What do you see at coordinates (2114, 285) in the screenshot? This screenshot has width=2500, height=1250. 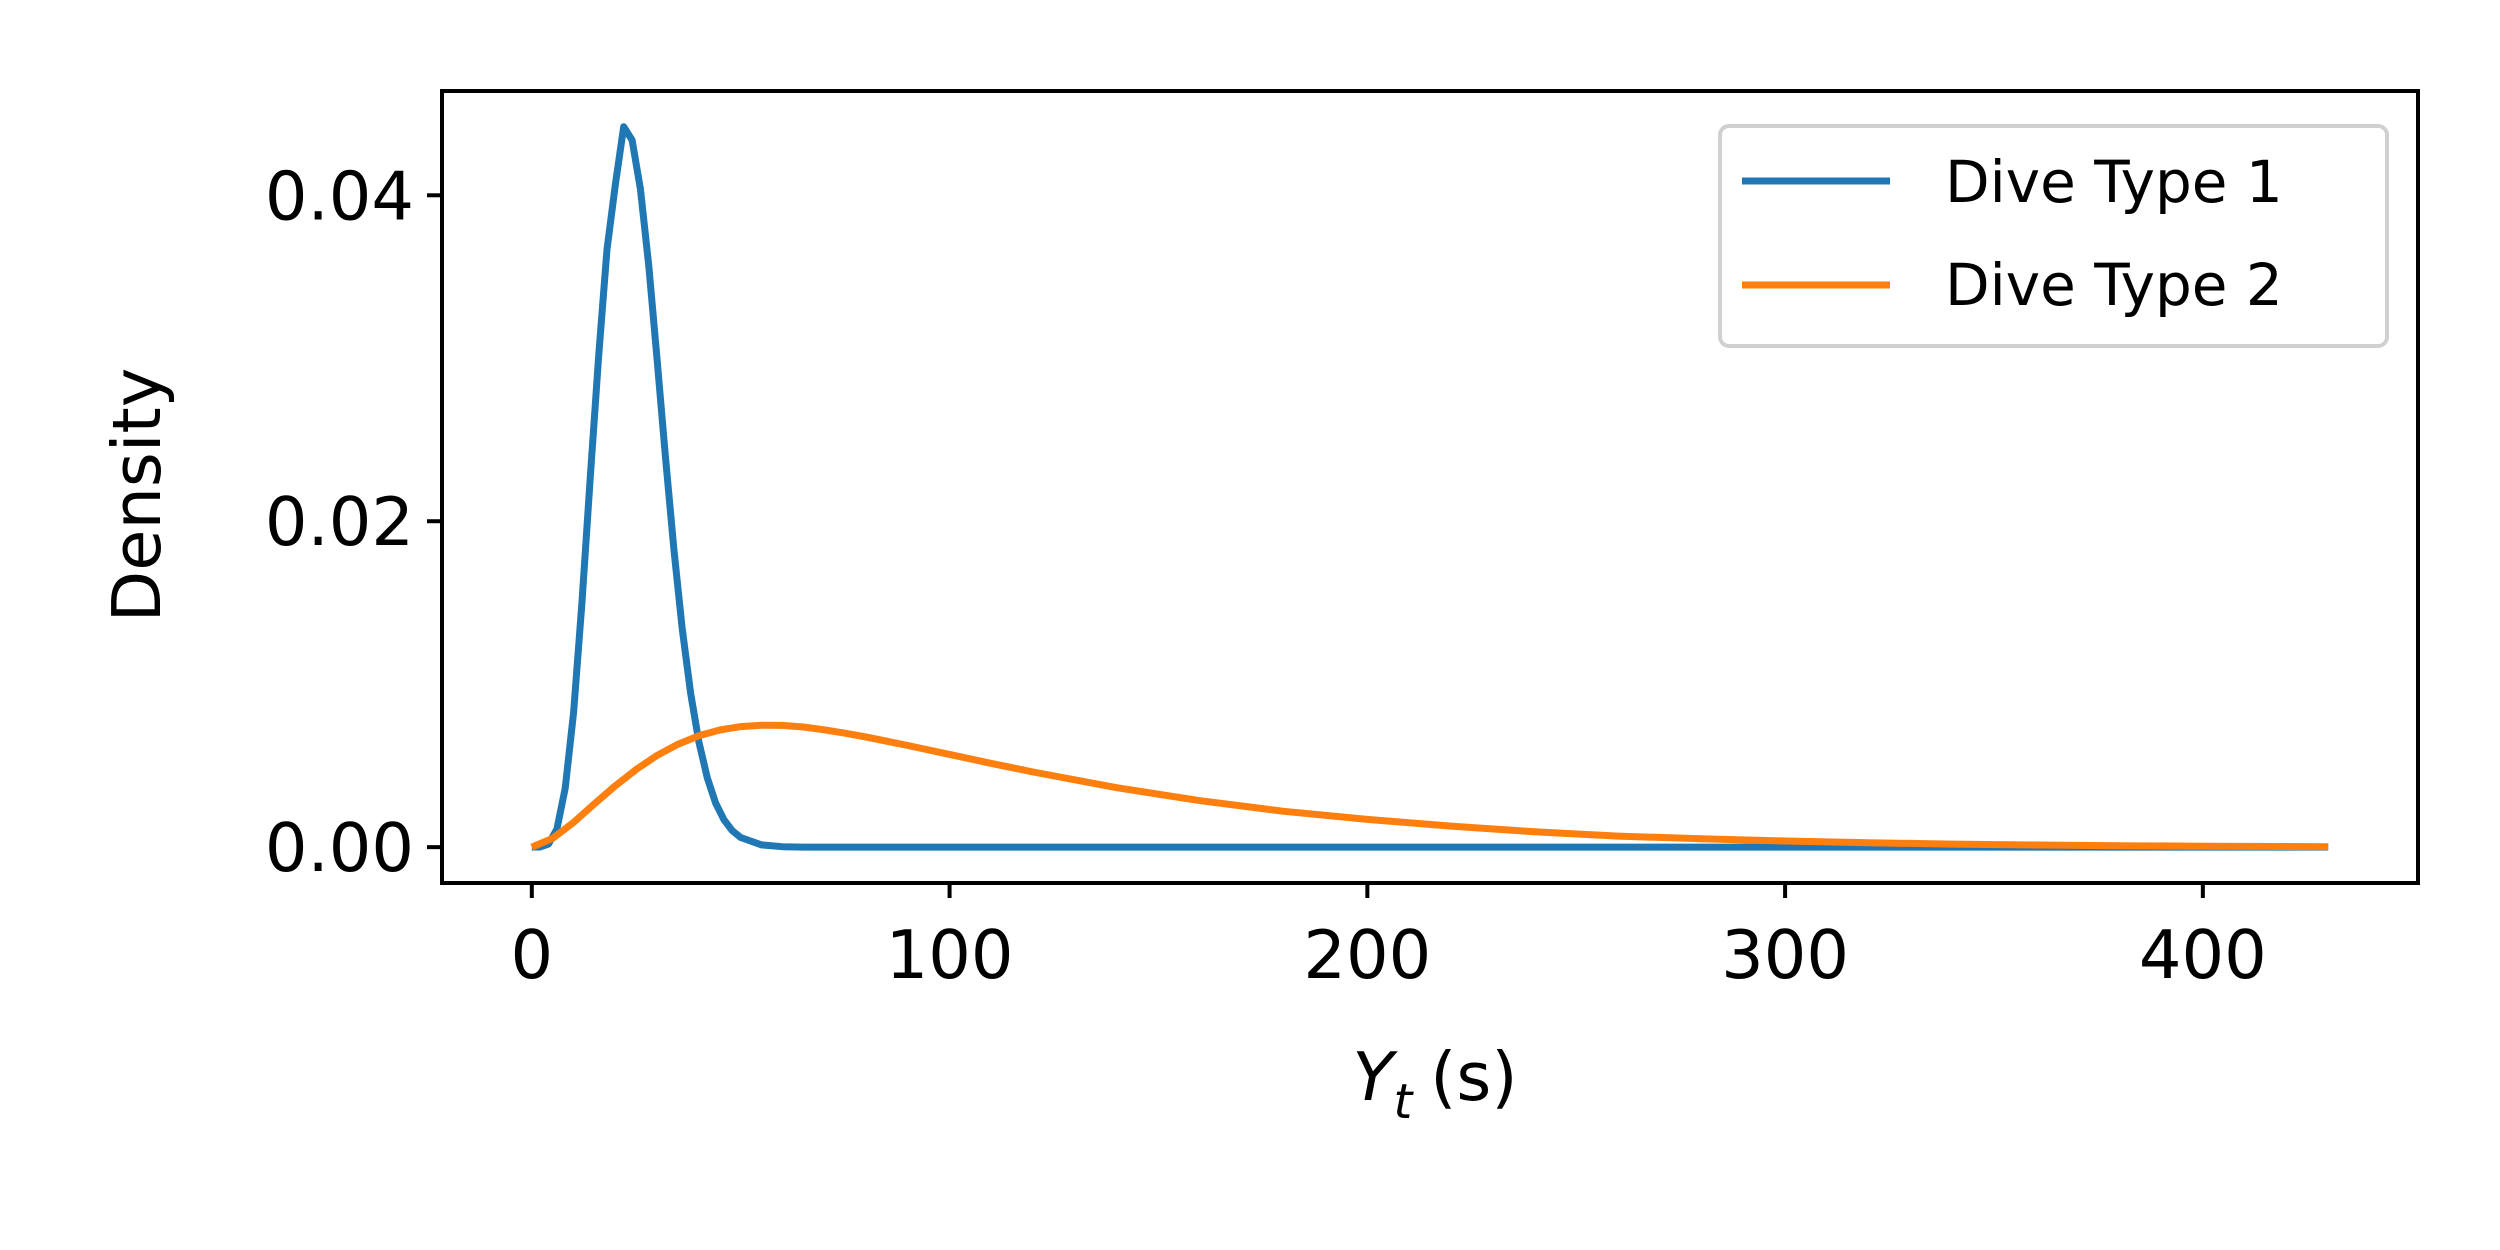 I see `legend-label-dive-type-2: Dive Type 2` at bounding box center [2114, 285].